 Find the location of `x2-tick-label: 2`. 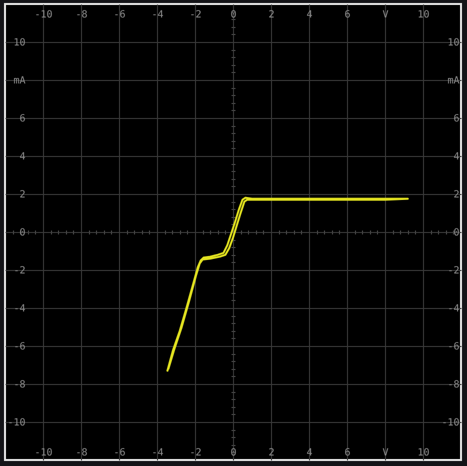

x2-tick-label: 2 is located at coordinates (271, 15).